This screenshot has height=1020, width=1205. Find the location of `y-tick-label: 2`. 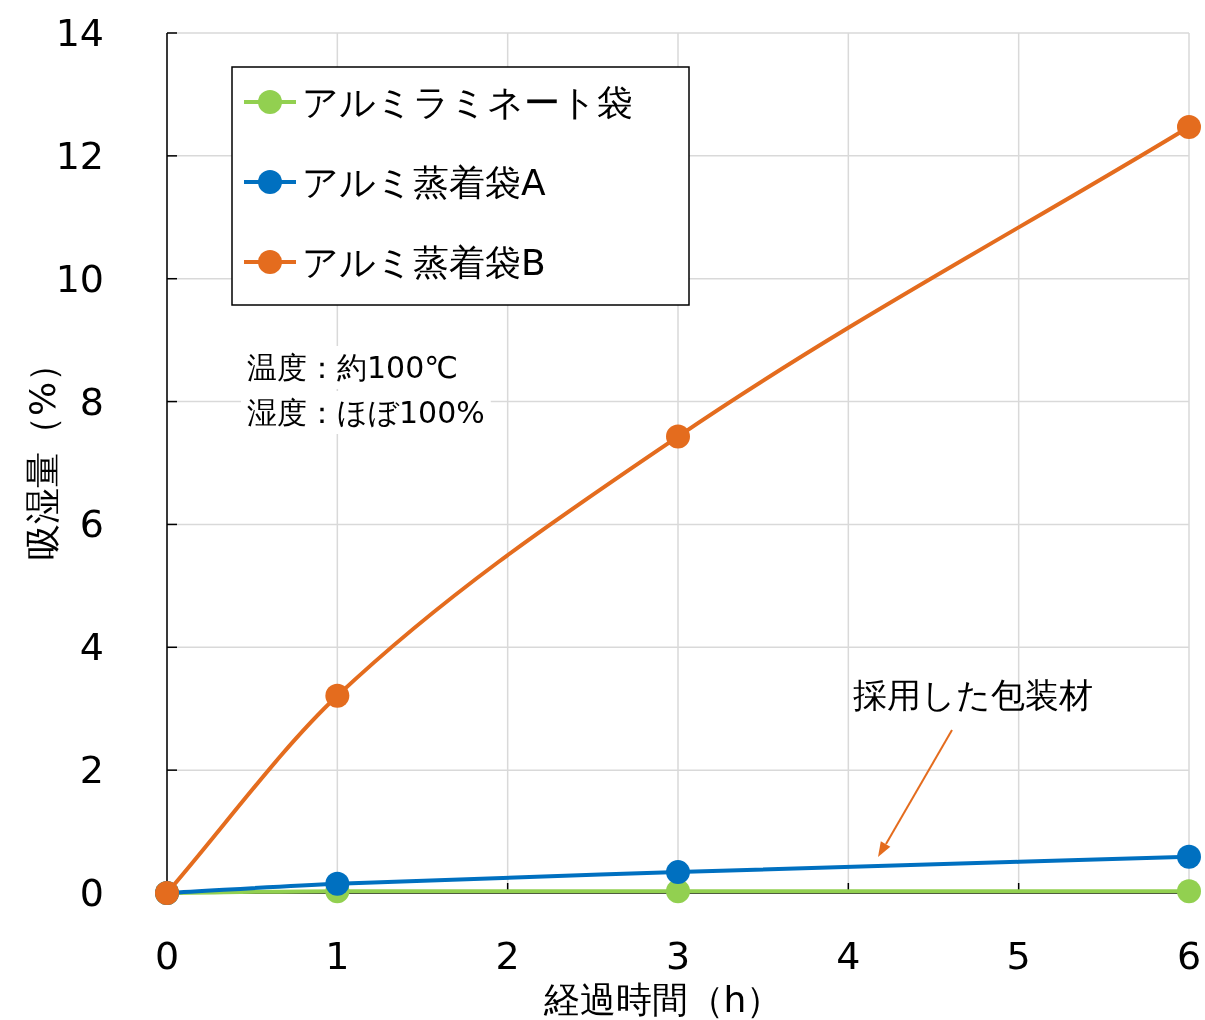

y-tick-label: 2 is located at coordinates (91, 770).